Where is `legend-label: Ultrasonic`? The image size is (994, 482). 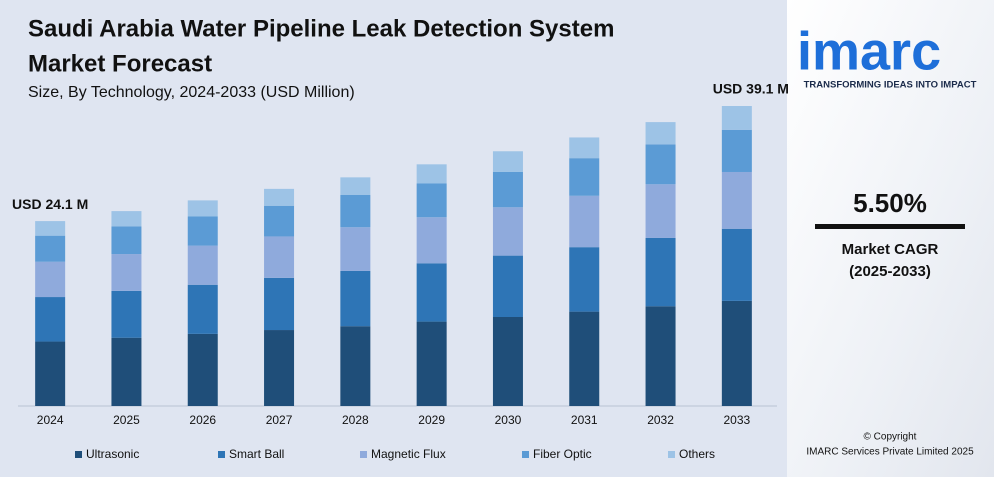
legend-label: Ultrasonic is located at coordinates (112, 454).